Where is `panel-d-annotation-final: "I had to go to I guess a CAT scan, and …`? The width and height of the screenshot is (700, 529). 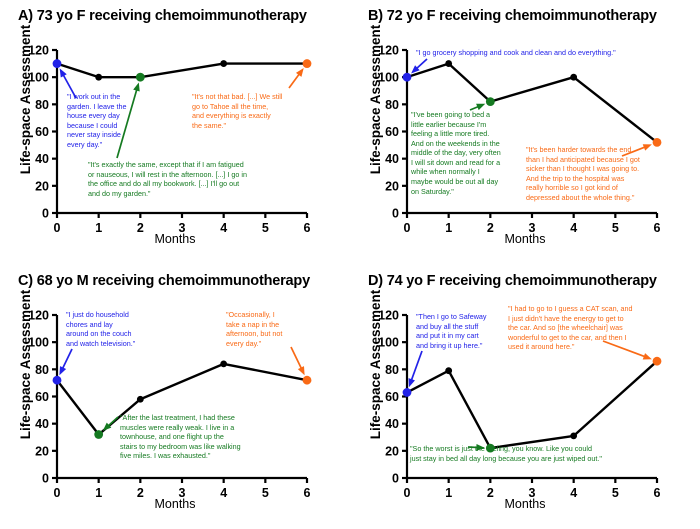
panel-d-annotation-final: "I had to go to I guess a CAT scan, and … is located at coordinates (570, 328).